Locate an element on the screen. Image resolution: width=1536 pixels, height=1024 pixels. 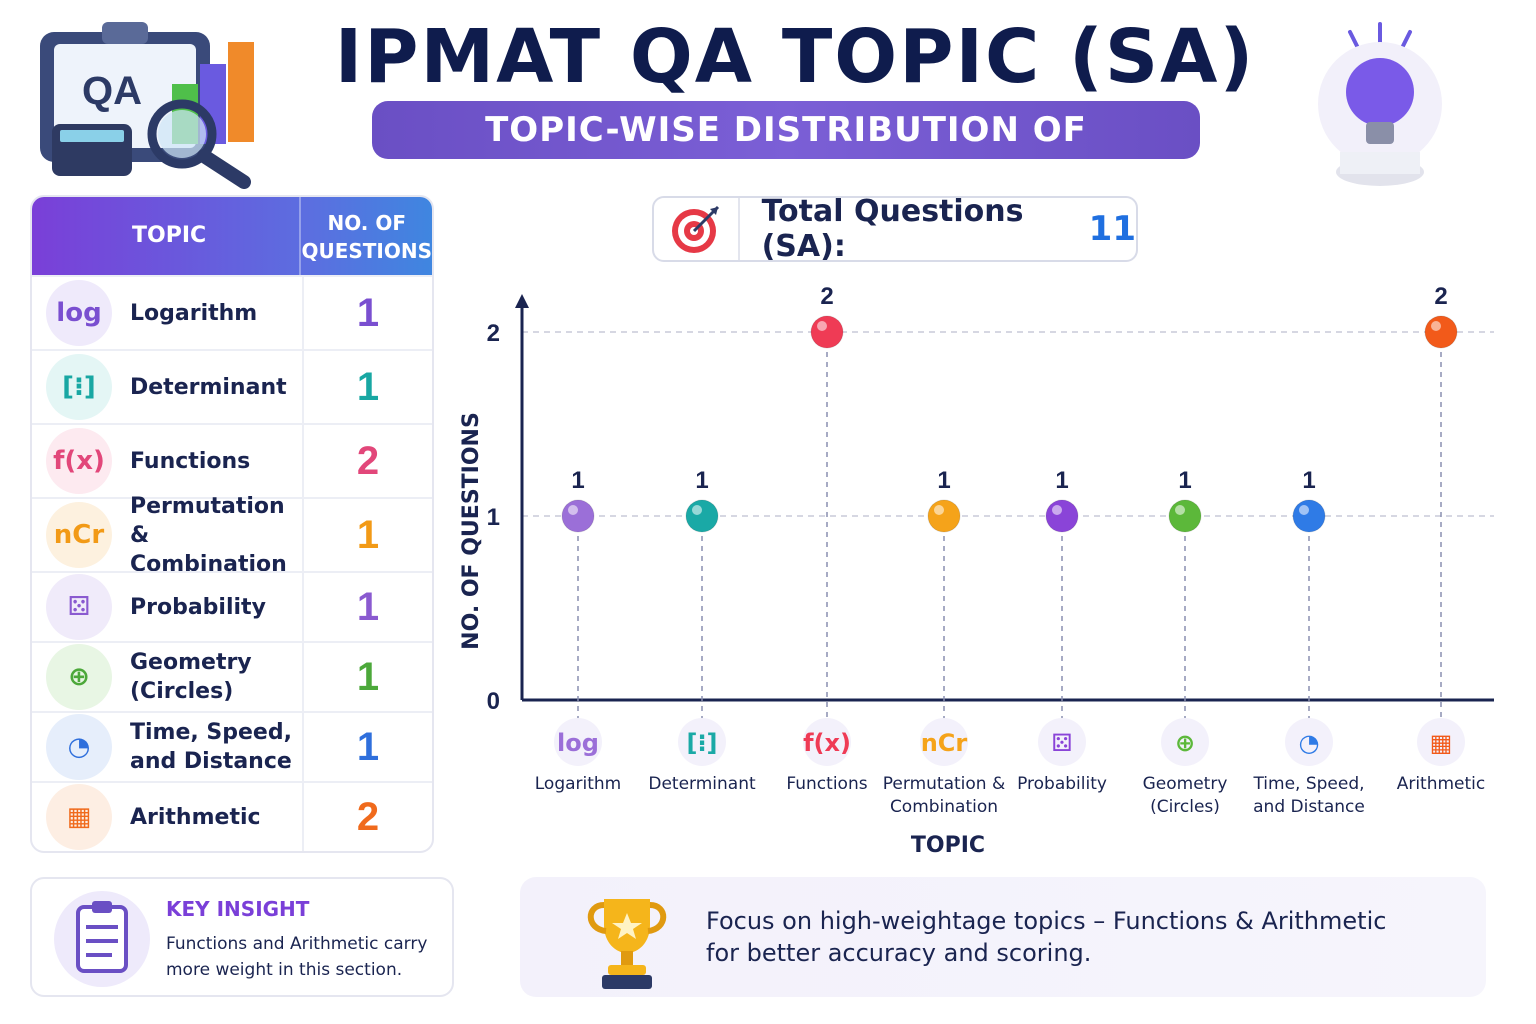
category-icon: f(x) is located at coordinates (827, 743).